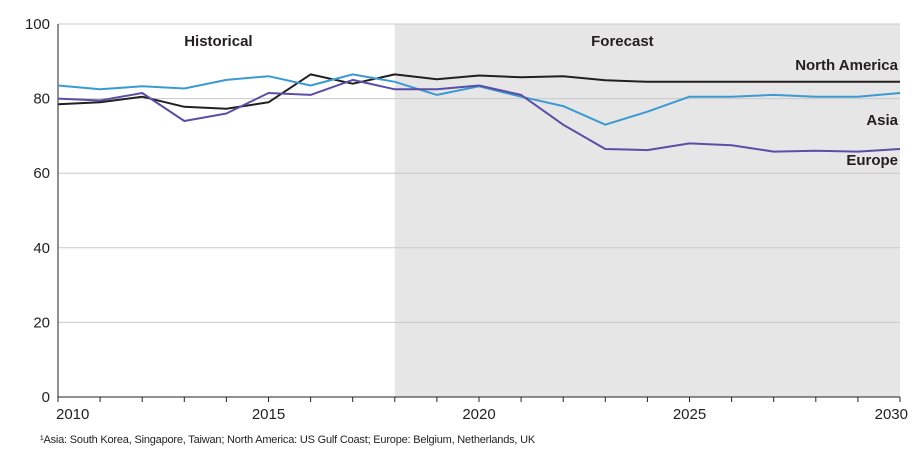  I want to click on y-tick-label: 40, so click(41, 248).